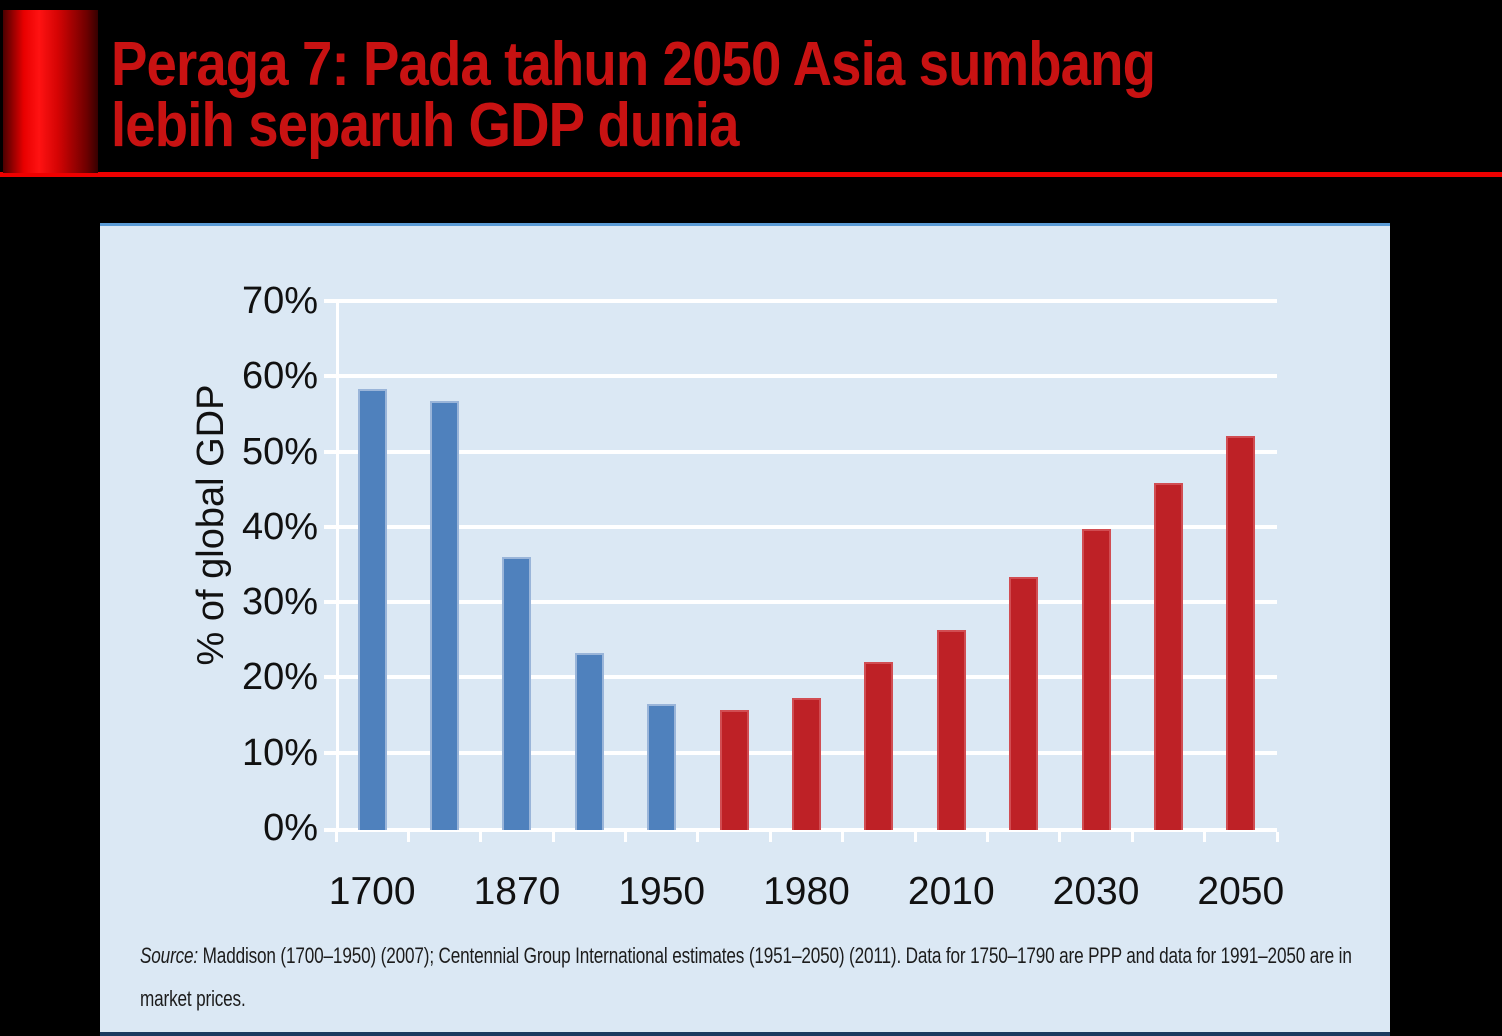  What do you see at coordinates (806, 764) in the screenshot?
I see `bar-1980` at bounding box center [806, 764].